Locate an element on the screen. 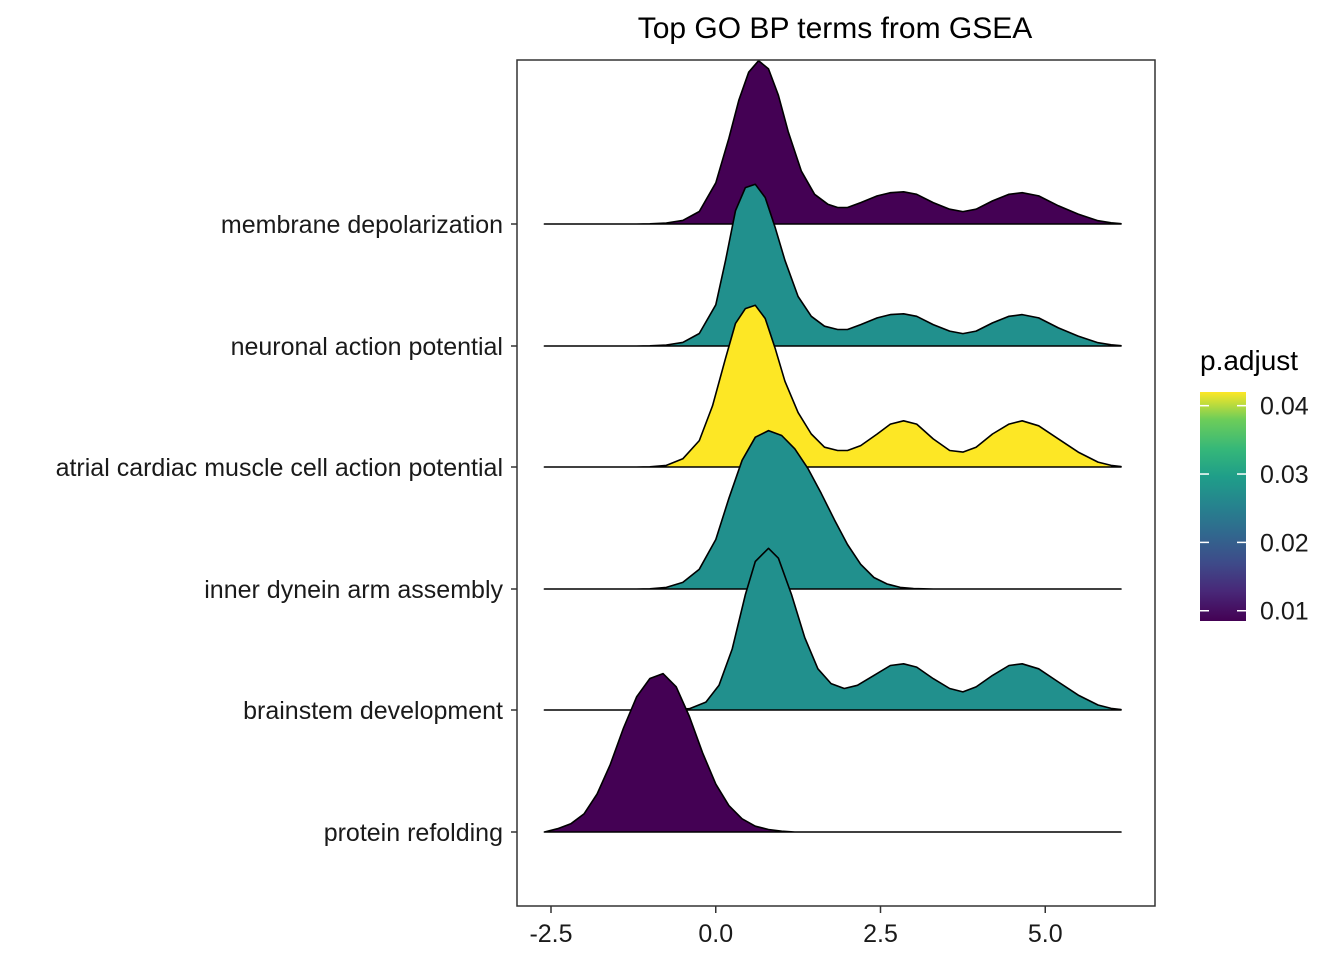 Image resolution: width=1344 pixels, height=960 pixels. ridge-inner-dynein-arm-assembly is located at coordinates (832, 509).